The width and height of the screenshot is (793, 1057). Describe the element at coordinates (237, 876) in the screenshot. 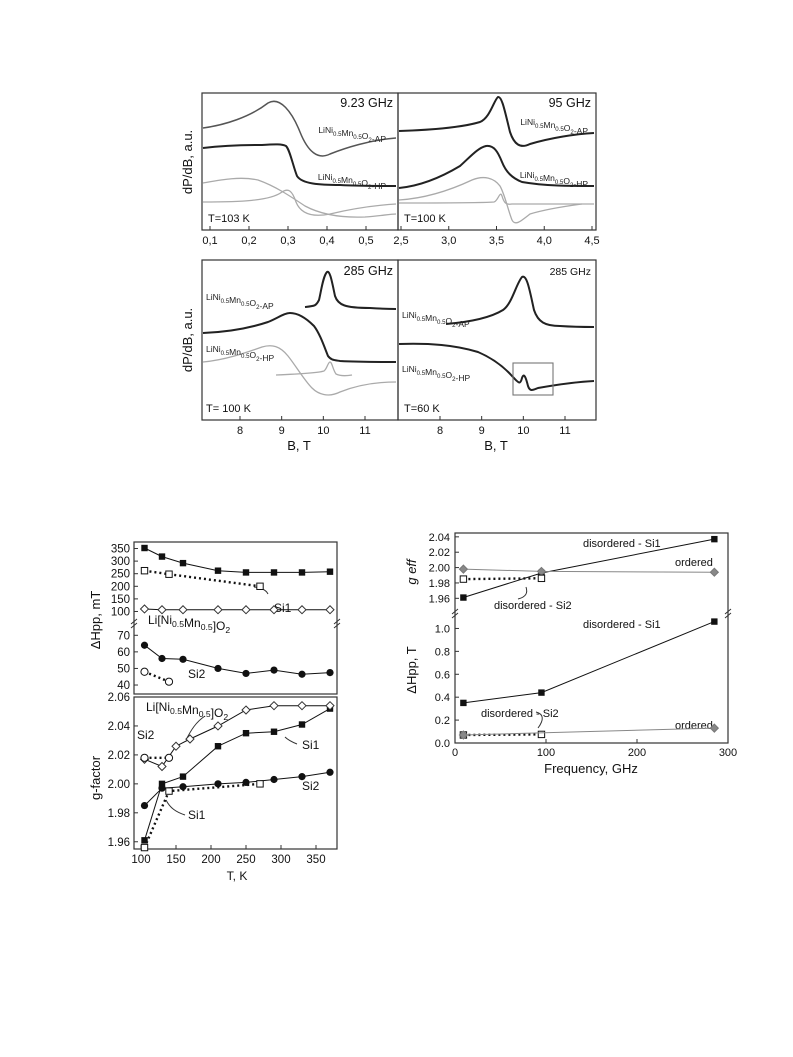

I see `temperature-xlabel: T, K` at that location.